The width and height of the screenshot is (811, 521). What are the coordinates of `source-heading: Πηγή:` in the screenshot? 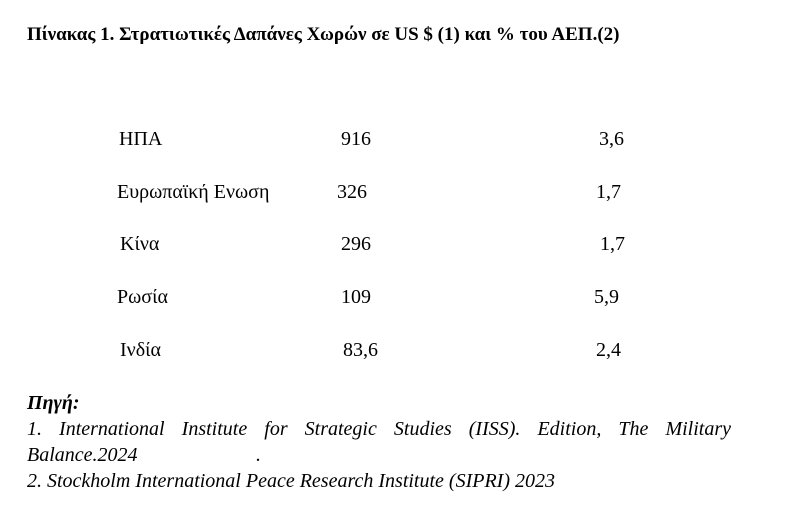 It's located at (53, 403).